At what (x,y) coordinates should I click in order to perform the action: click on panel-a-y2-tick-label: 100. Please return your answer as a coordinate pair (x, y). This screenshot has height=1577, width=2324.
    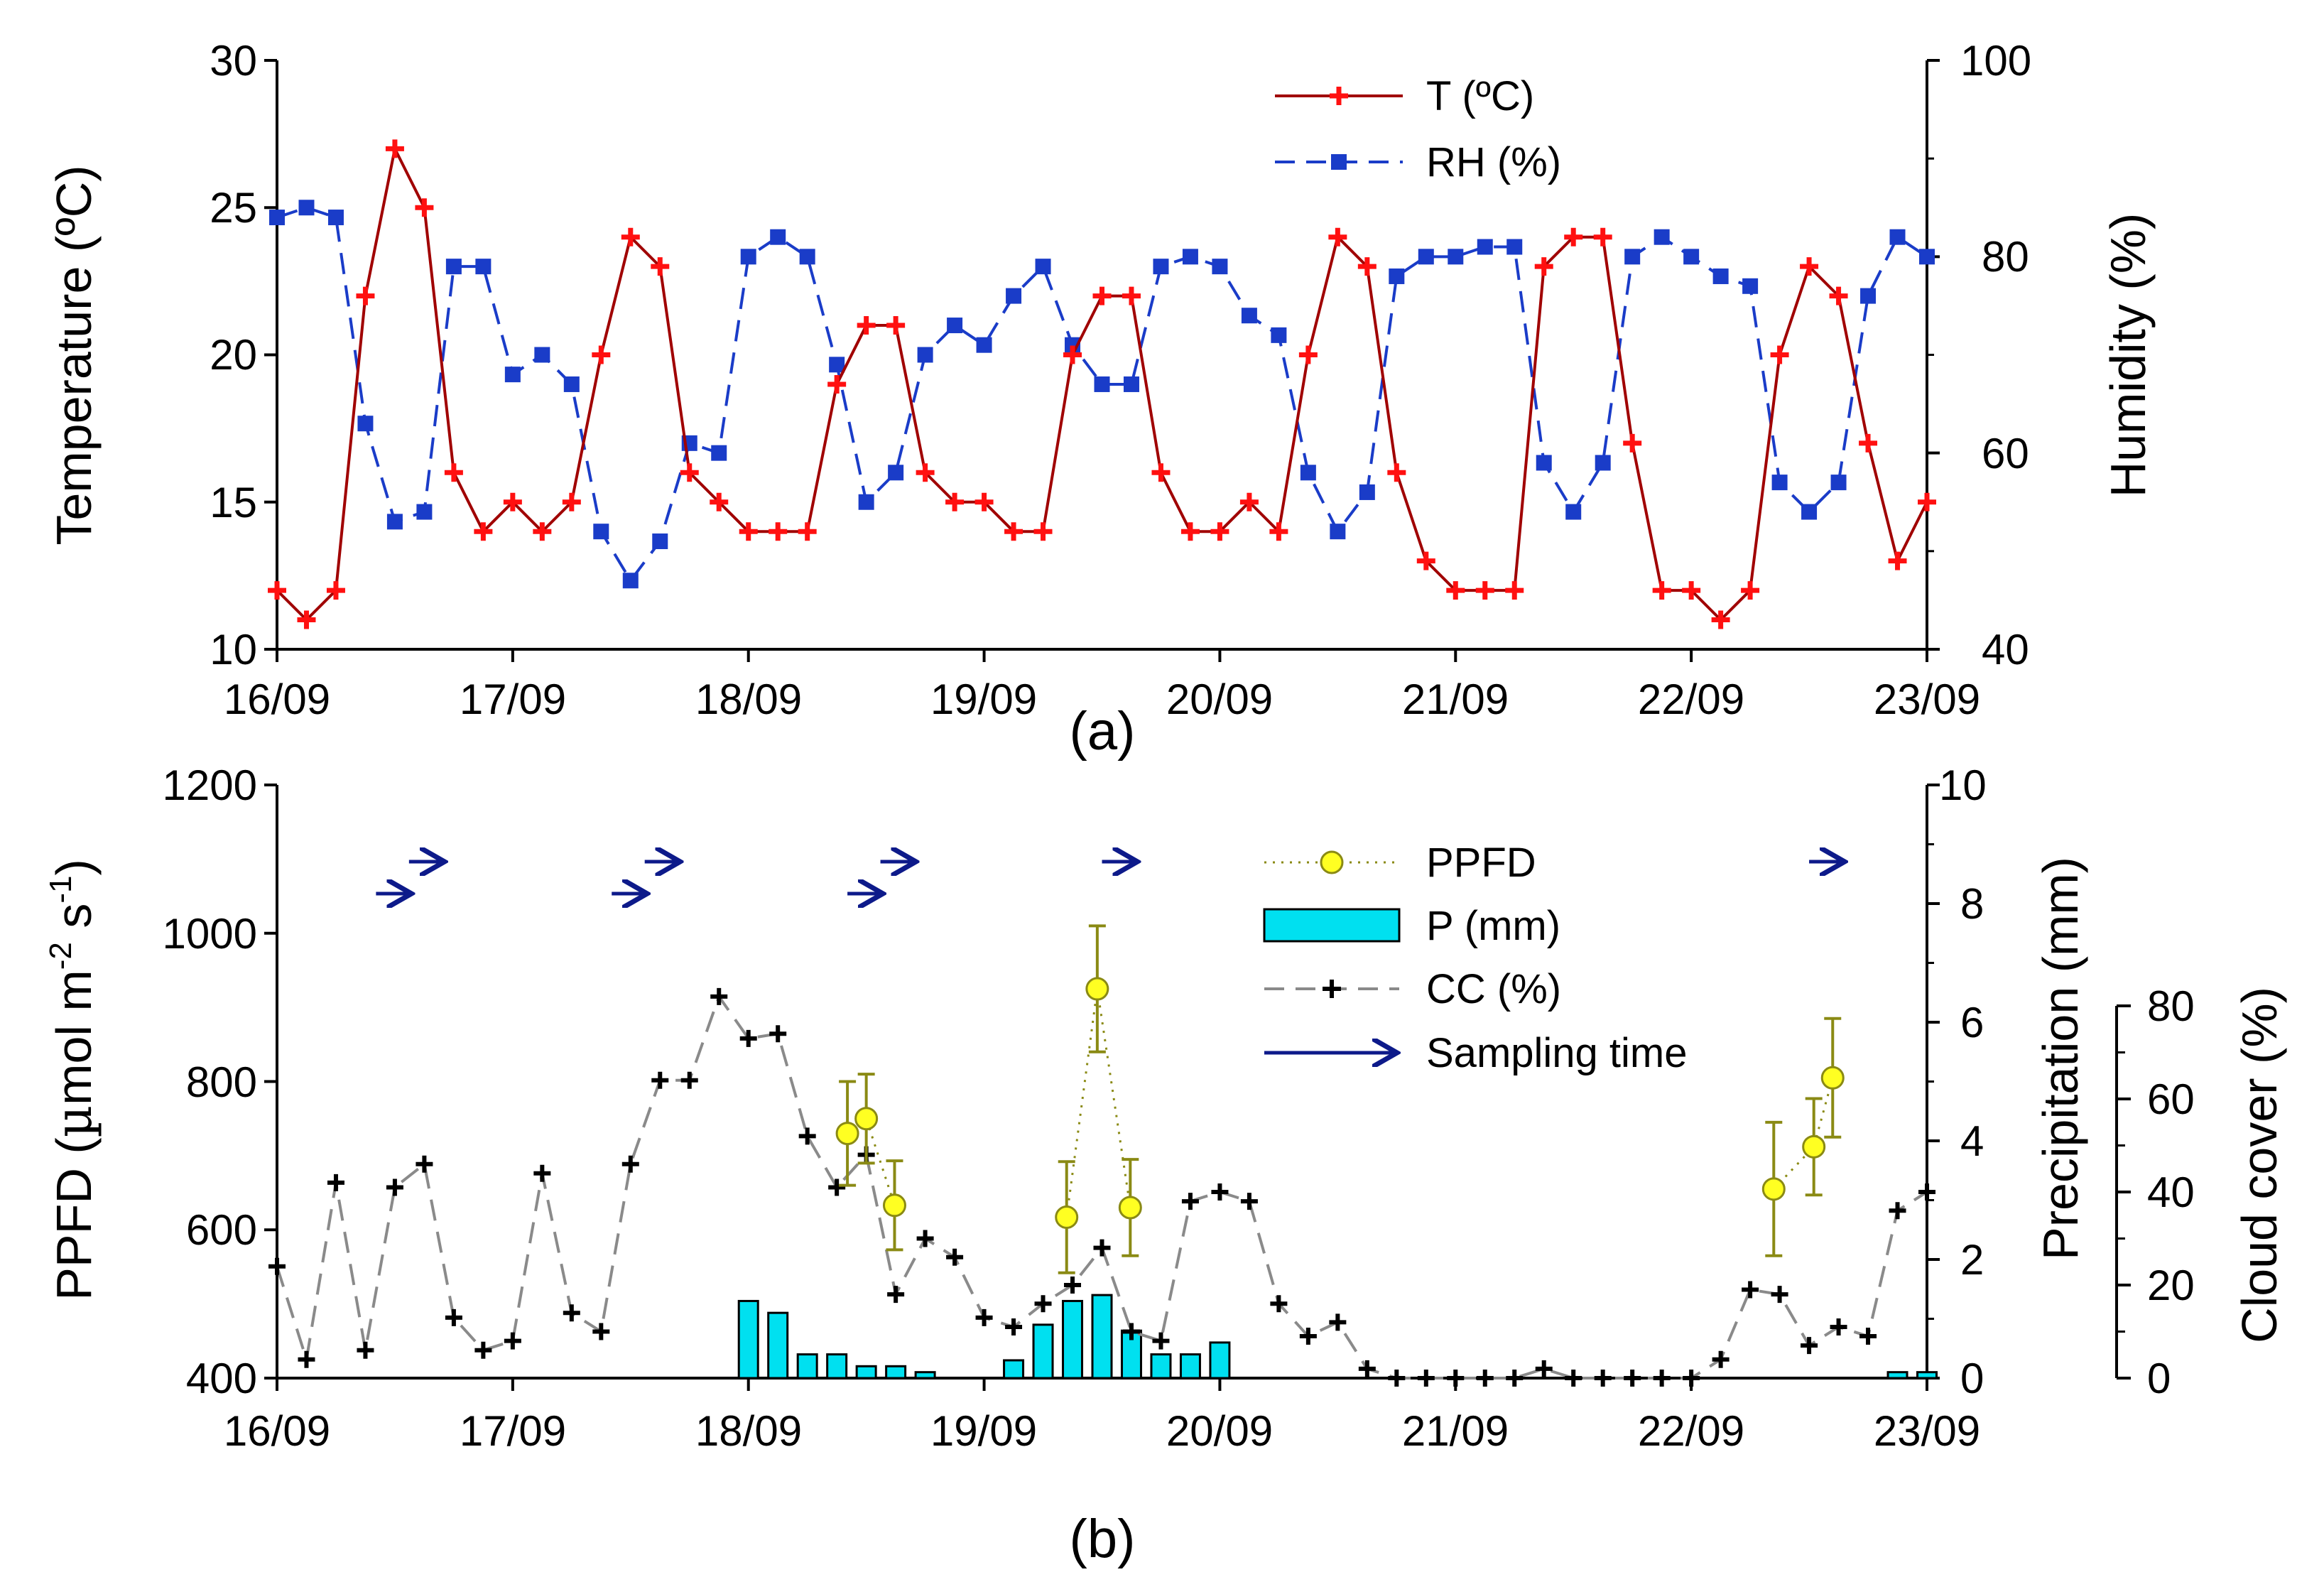
    Looking at the image, I should click on (1995, 61).